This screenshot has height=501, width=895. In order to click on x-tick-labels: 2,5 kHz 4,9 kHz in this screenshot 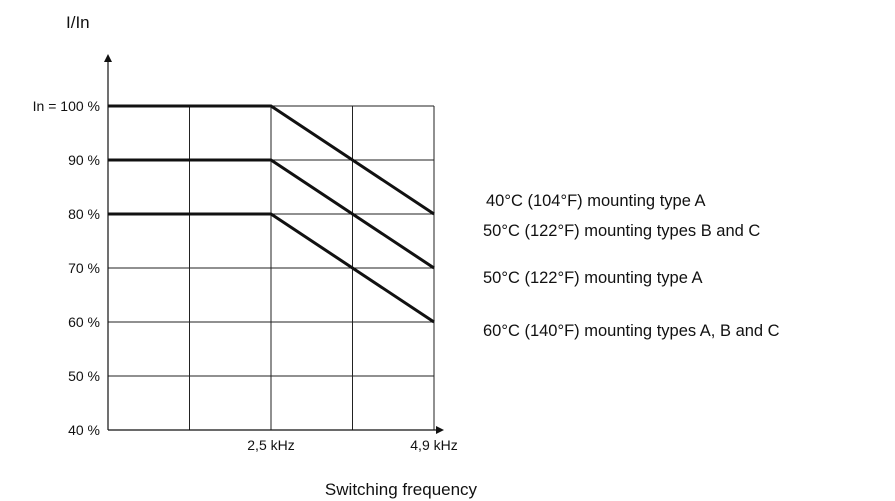, I will do `click(352, 445)`.